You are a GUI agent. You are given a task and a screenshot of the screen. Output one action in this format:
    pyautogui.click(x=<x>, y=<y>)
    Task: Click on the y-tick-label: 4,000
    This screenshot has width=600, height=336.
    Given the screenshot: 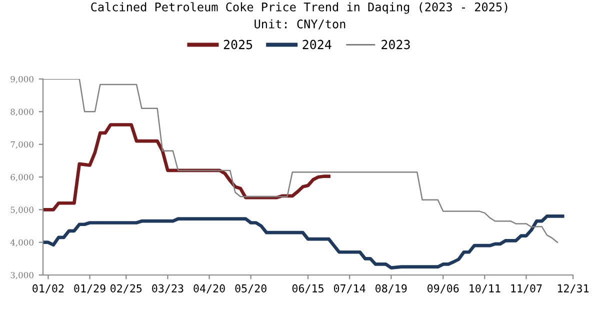 What is the action you would take?
    pyautogui.click(x=22, y=243)
    